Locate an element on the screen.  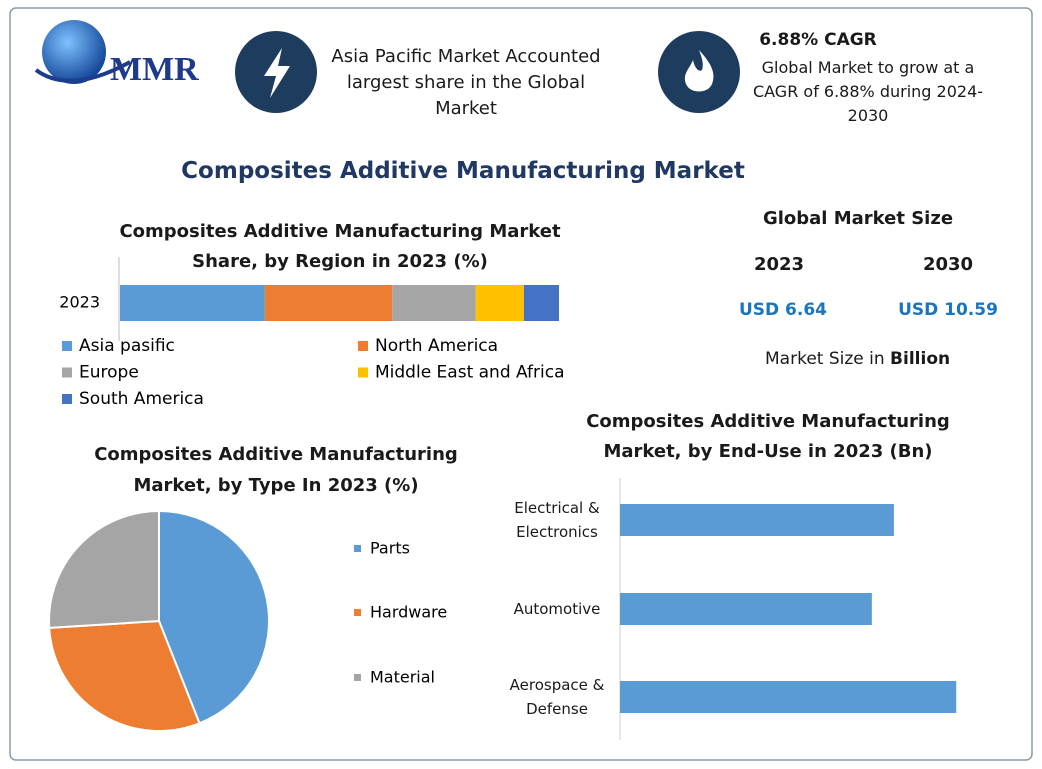
category-label: Aerospace & Defense is located at coordinates (557, 697).